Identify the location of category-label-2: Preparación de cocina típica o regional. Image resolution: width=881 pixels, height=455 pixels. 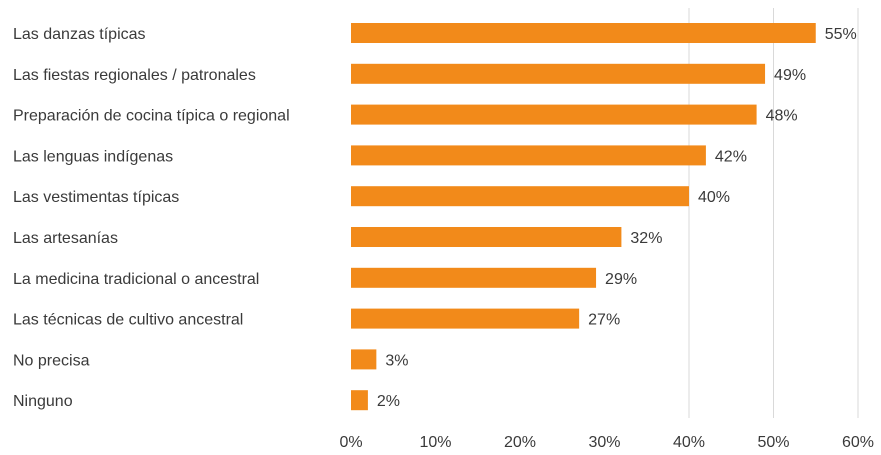
(151, 116).